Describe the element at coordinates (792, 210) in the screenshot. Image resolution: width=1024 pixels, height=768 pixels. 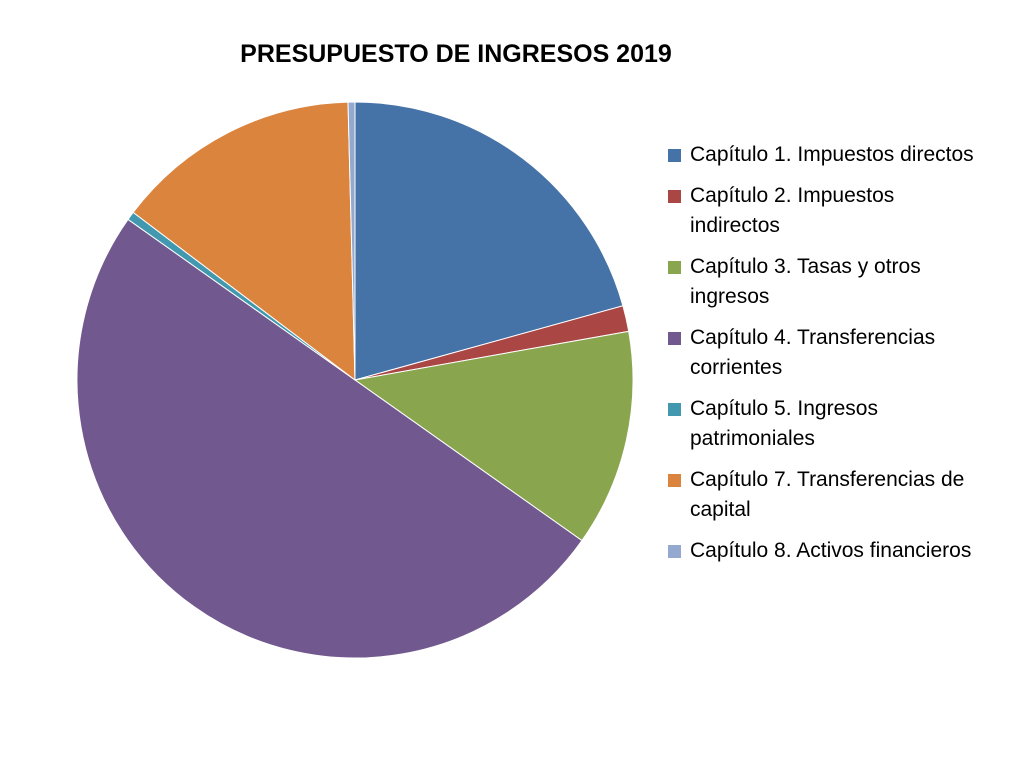
I see `legend-label: Capítulo 2. Impuestos indirectos` at that location.